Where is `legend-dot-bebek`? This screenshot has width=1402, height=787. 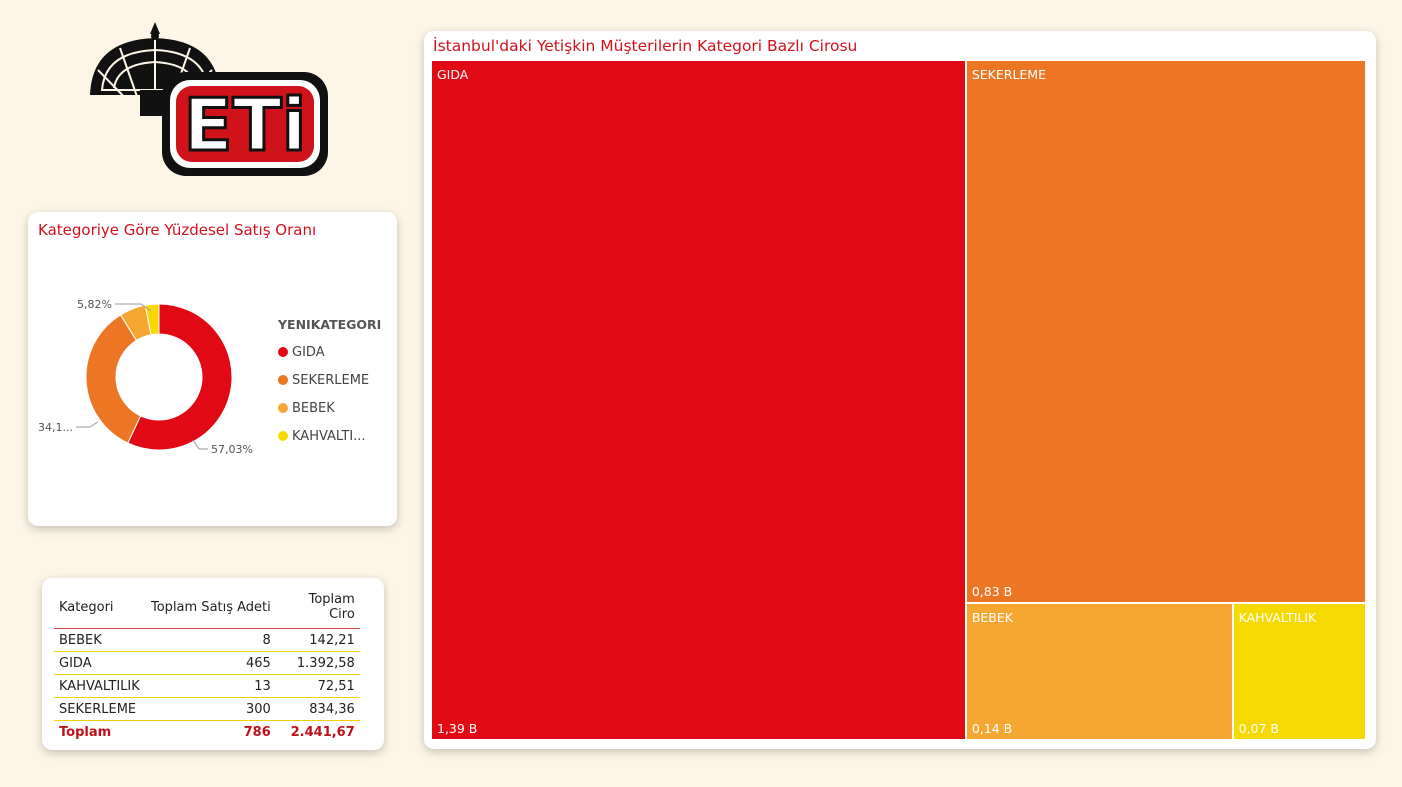
legend-dot-bebek is located at coordinates (283, 408).